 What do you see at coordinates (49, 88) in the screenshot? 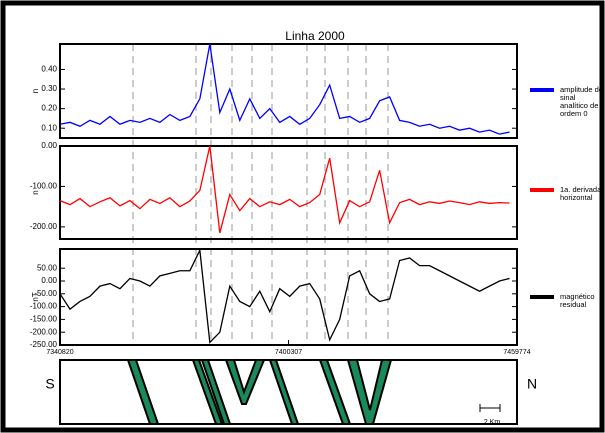
I see `y-tick-label: 0.30` at bounding box center [49, 88].